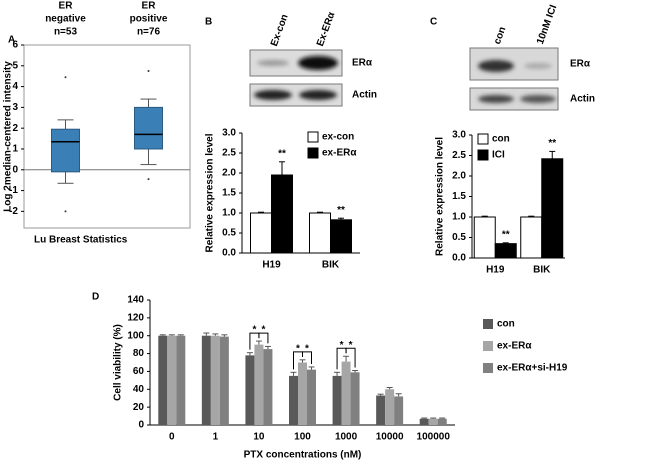 The image size is (650, 464). What do you see at coordinates (547, 24) in the screenshot?
I see `blot-lane-label: 10nM ICI` at bounding box center [547, 24].